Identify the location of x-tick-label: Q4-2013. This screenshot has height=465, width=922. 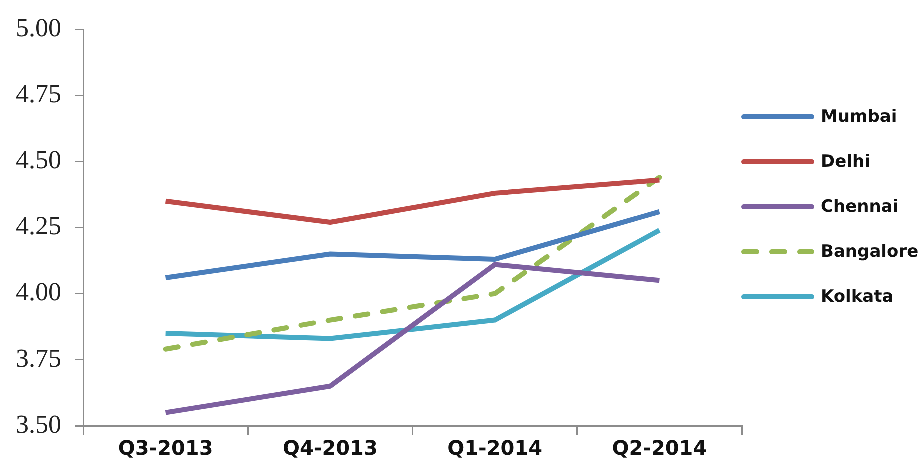
(330, 448).